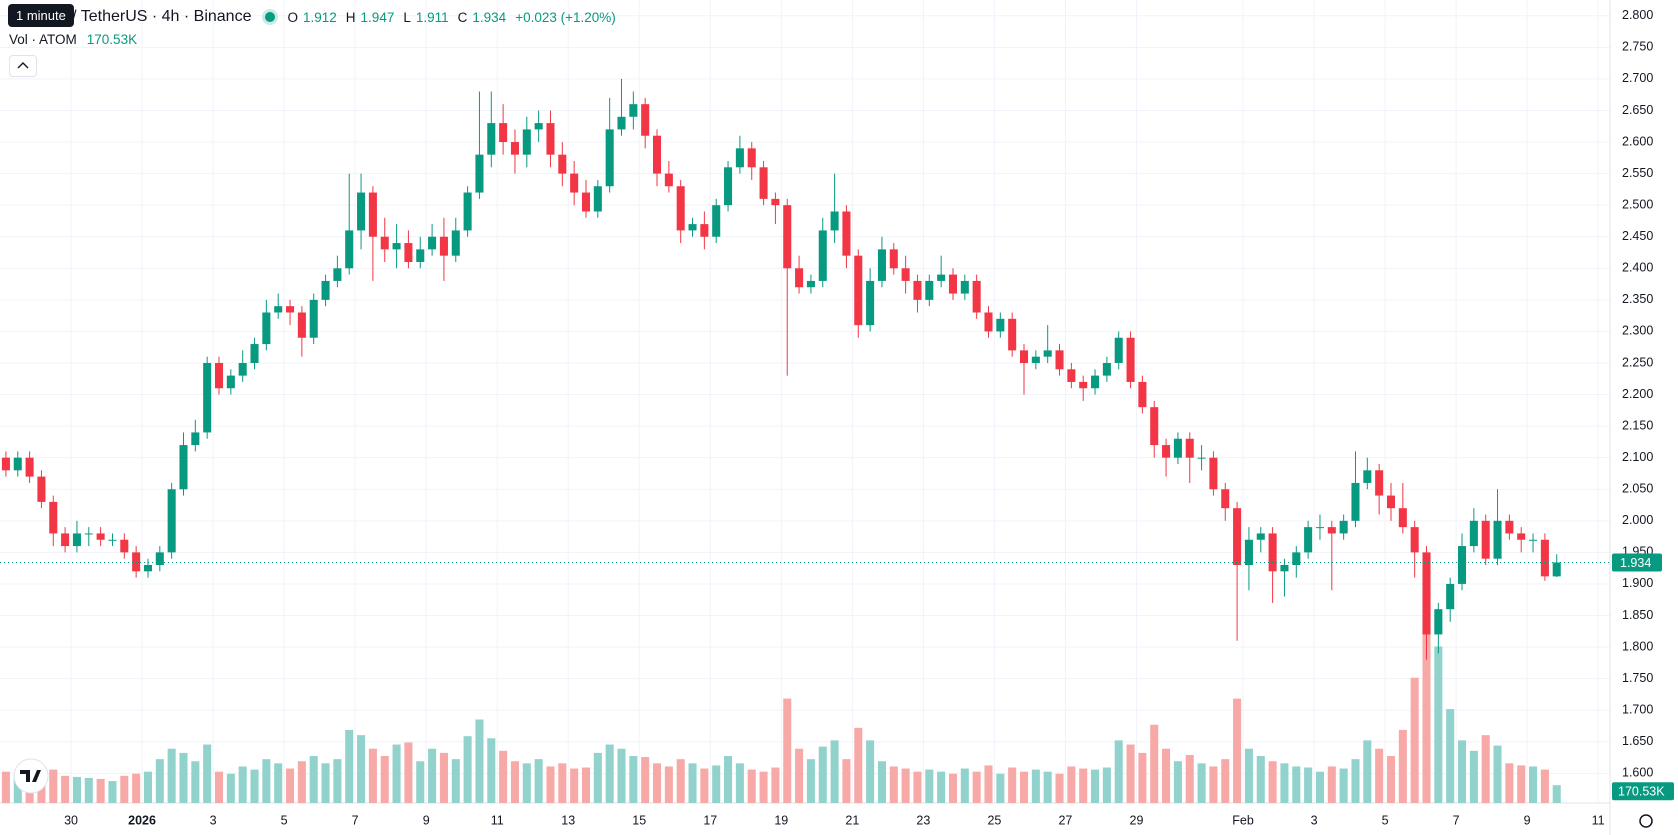 The image size is (1678, 835). What do you see at coordinates (1637, 615) in the screenshot?
I see `y-tick-label: 1.850` at bounding box center [1637, 615].